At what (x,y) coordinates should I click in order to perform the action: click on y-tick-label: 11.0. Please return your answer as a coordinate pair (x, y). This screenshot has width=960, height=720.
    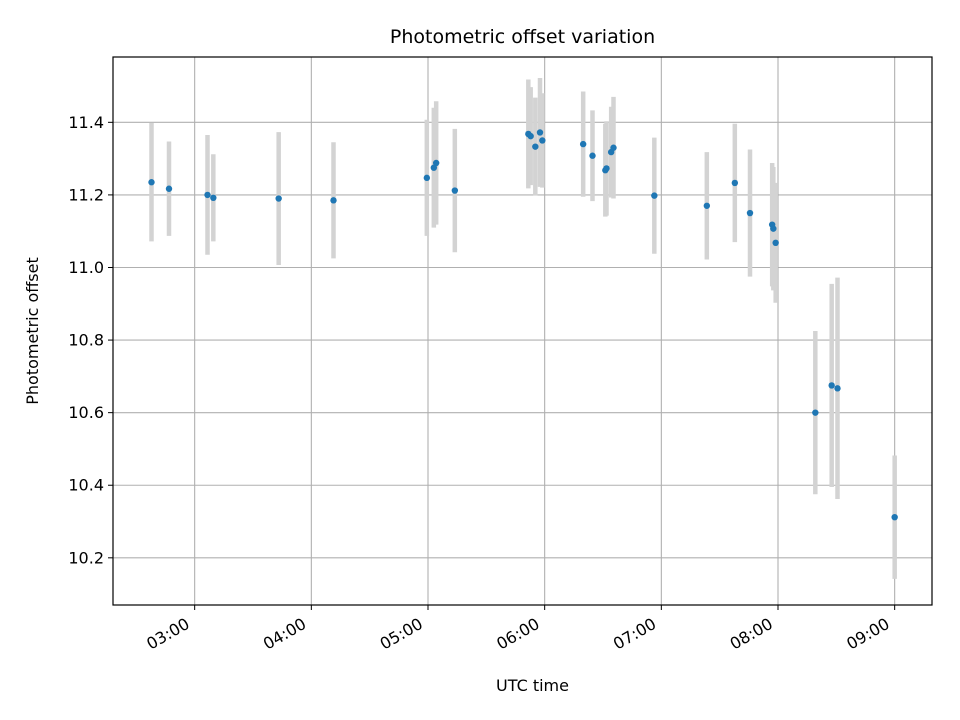
    Looking at the image, I should click on (86, 267).